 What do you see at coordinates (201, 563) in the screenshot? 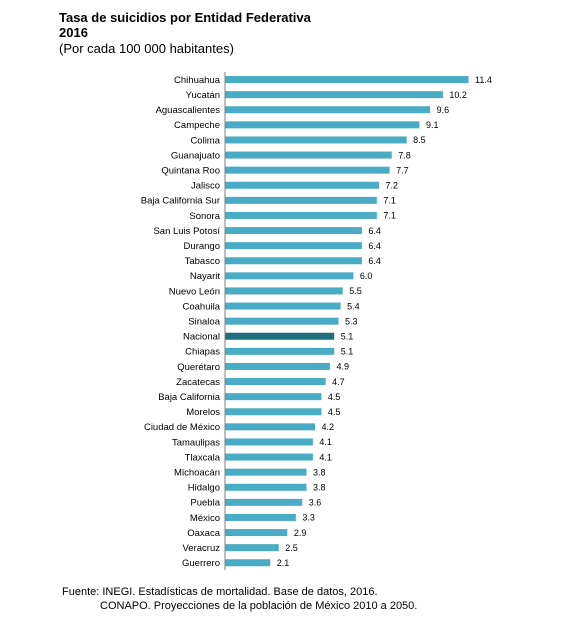
I see `category-label: Guerrero` at bounding box center [201, 563].